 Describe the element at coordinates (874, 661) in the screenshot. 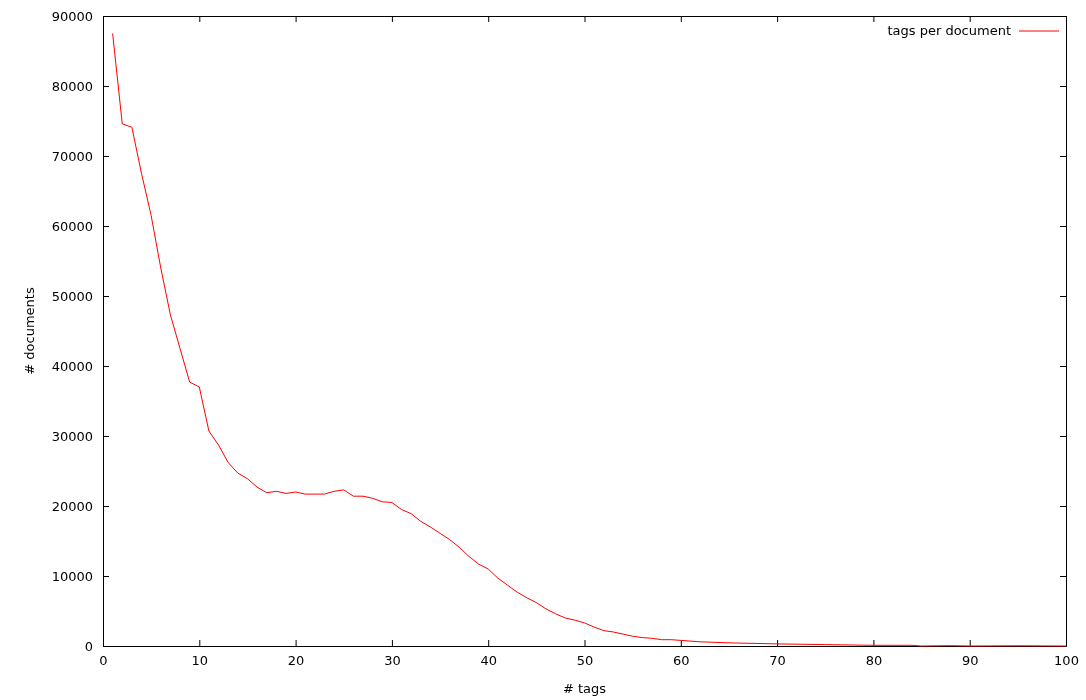

I see `x-tick-label: 80` at that location.